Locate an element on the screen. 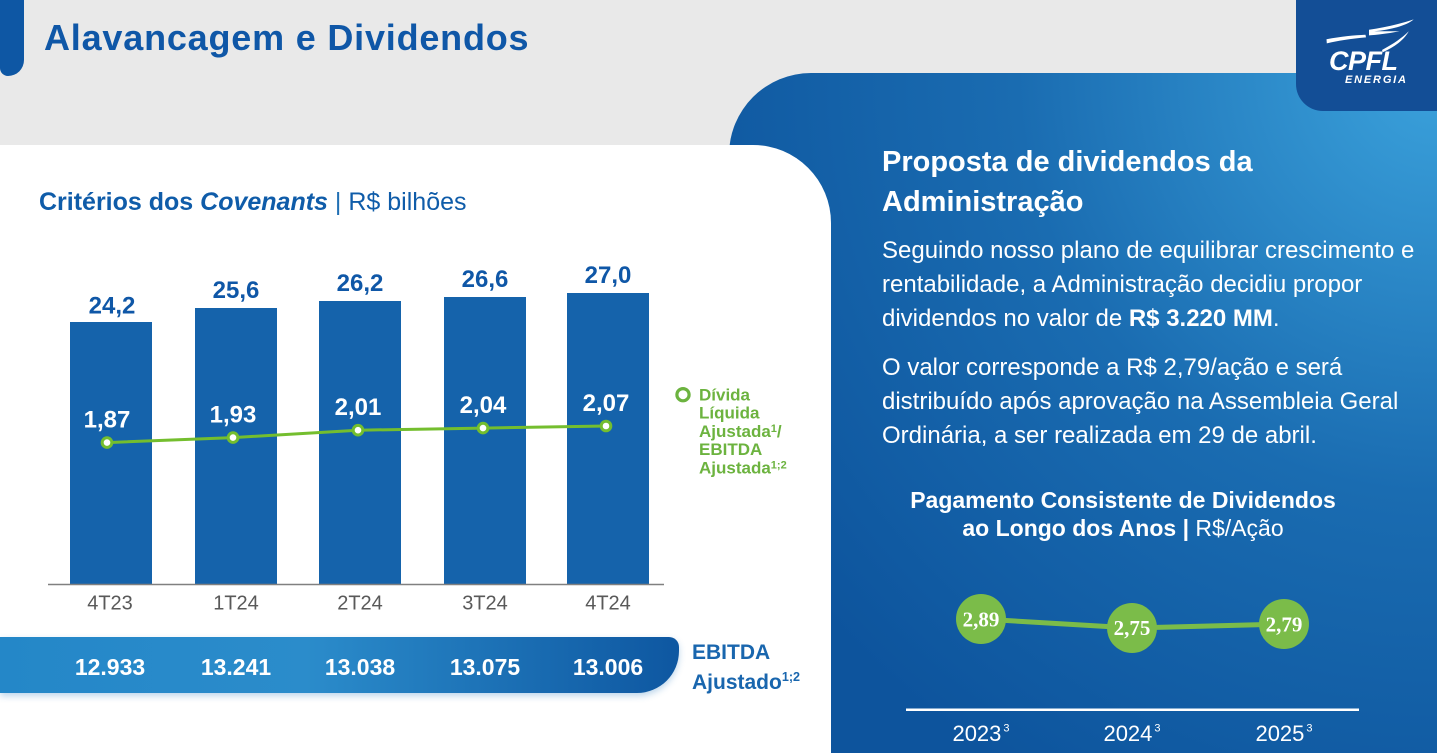  svg-text: 2T24 is located at coordinates (360, 603).